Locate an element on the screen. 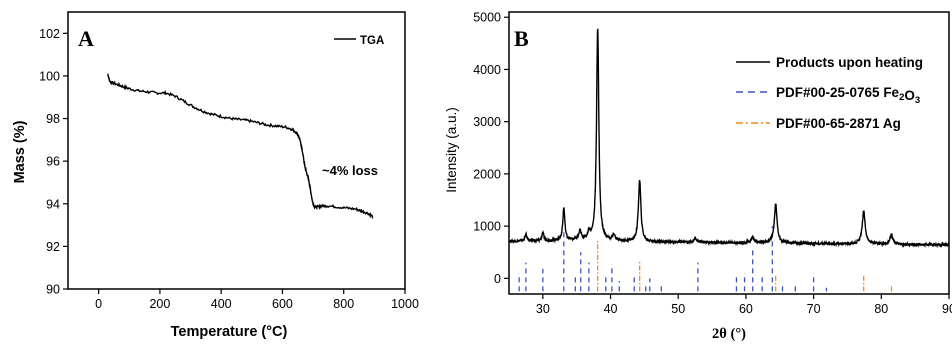 The height and width of the screenshot is (344, 952). y-tick-label: 0 is located at coordinates (497, 279).